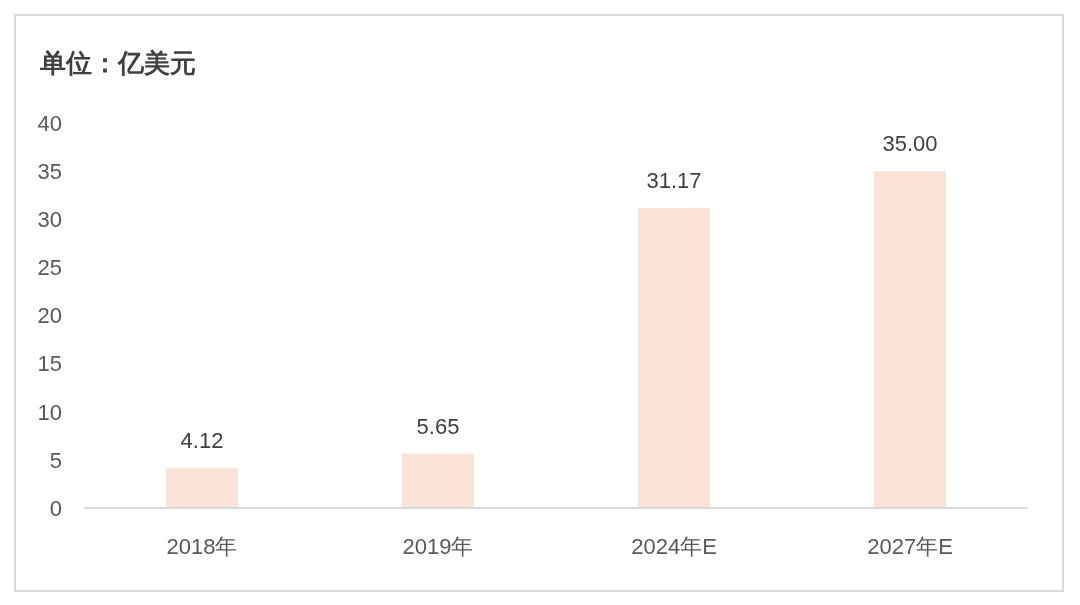 The image size is (1080, 605). What do you see at coordinates (674, 180) in the screenshot?
I see `data-label: 31.17` at bounding box center [674, 180].